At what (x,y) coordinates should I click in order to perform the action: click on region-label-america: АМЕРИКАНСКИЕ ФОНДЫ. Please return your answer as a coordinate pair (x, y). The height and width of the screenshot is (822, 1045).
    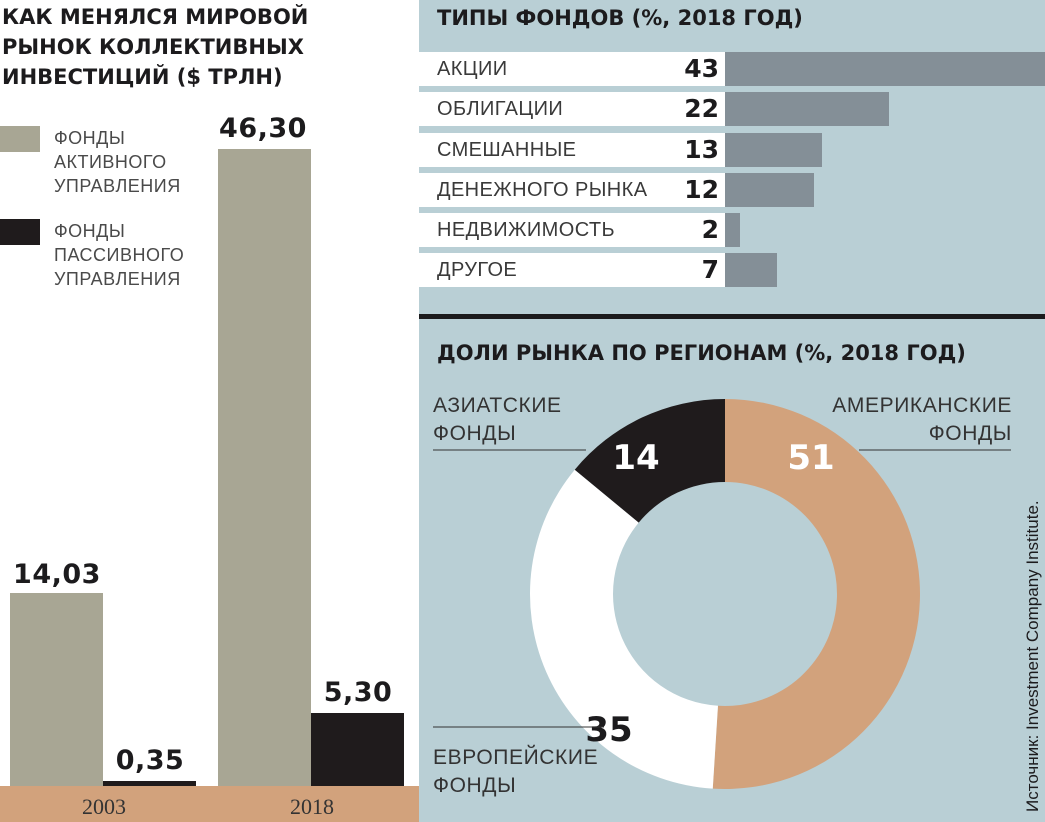
    Looking at the image, I should click on (922, 419).